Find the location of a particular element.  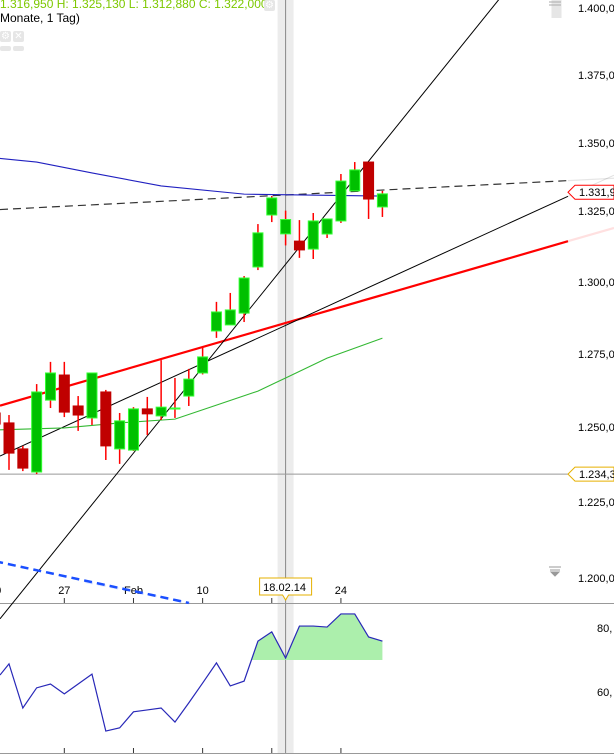

crosshair-date-text: 18.02.14 is located at coordinates (284, 588).